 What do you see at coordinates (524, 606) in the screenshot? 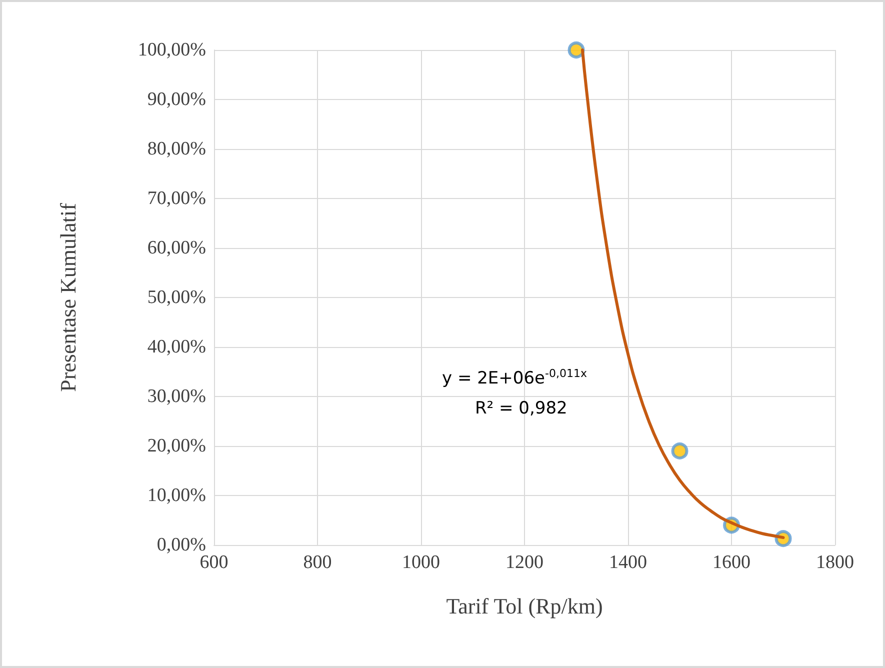
I see `x-axis-title: Tarif Tol (Rp/km)` at bounding box center [524, 606].